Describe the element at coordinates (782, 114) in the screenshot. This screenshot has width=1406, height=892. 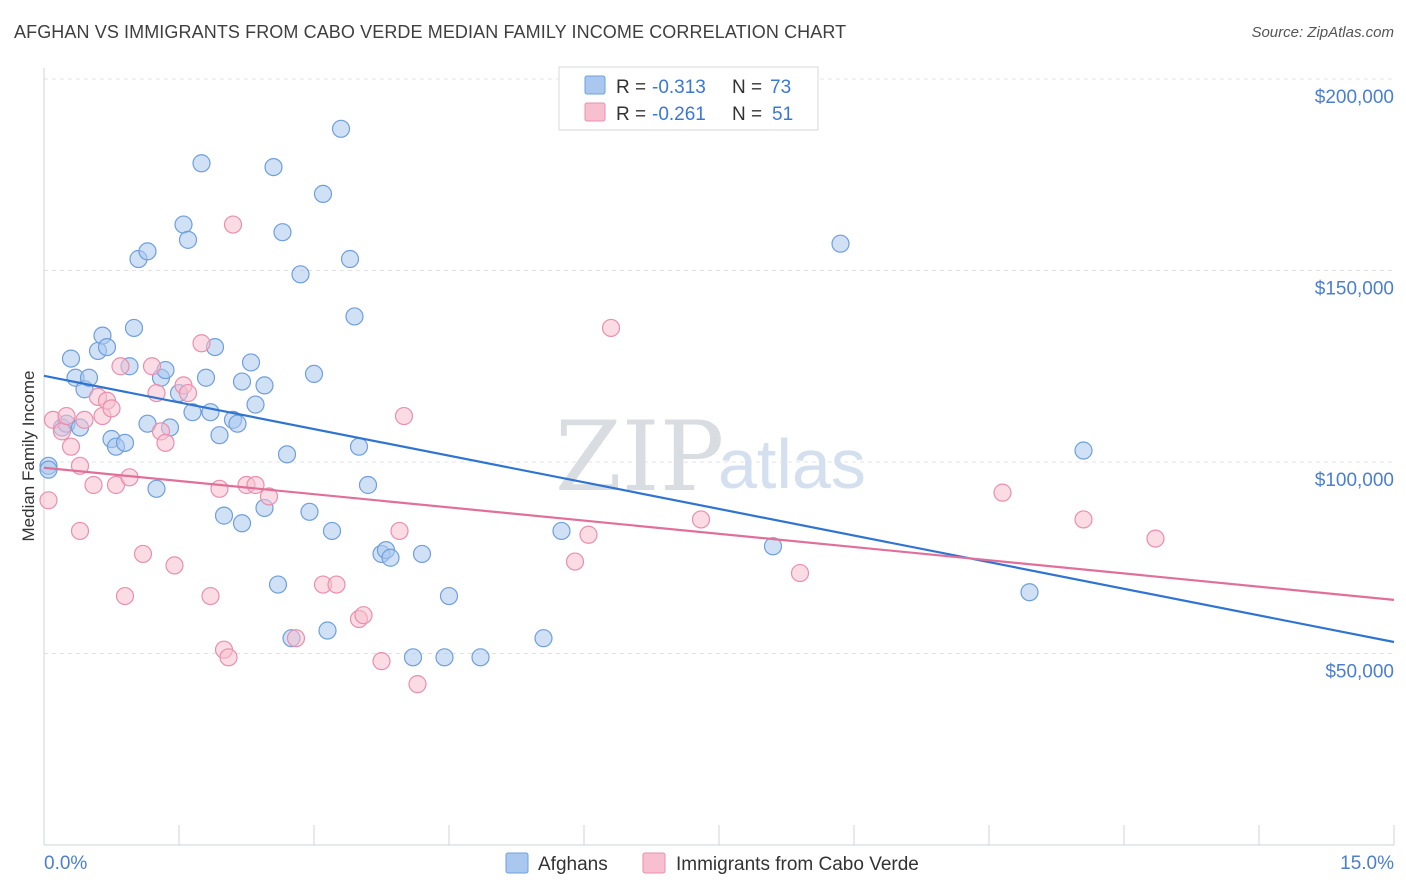
I see `stats-n-value-2: 51` at that location.